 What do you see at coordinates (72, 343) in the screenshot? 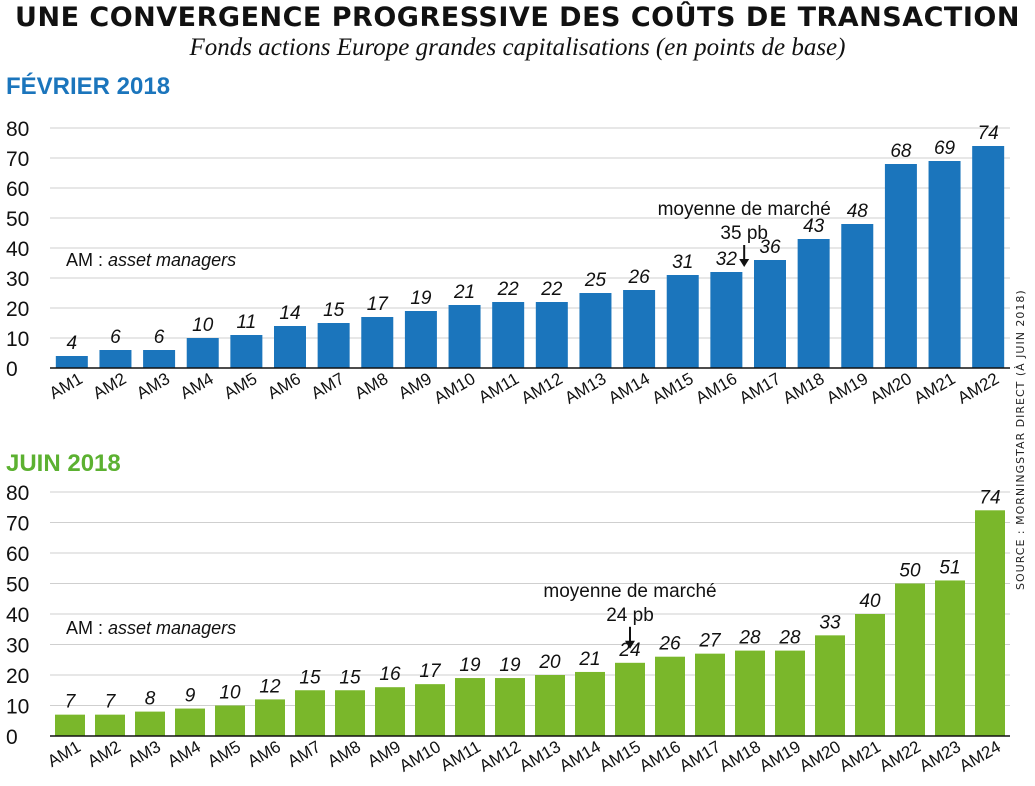
I see `data-label: 4` at bounding box center [72, 343].